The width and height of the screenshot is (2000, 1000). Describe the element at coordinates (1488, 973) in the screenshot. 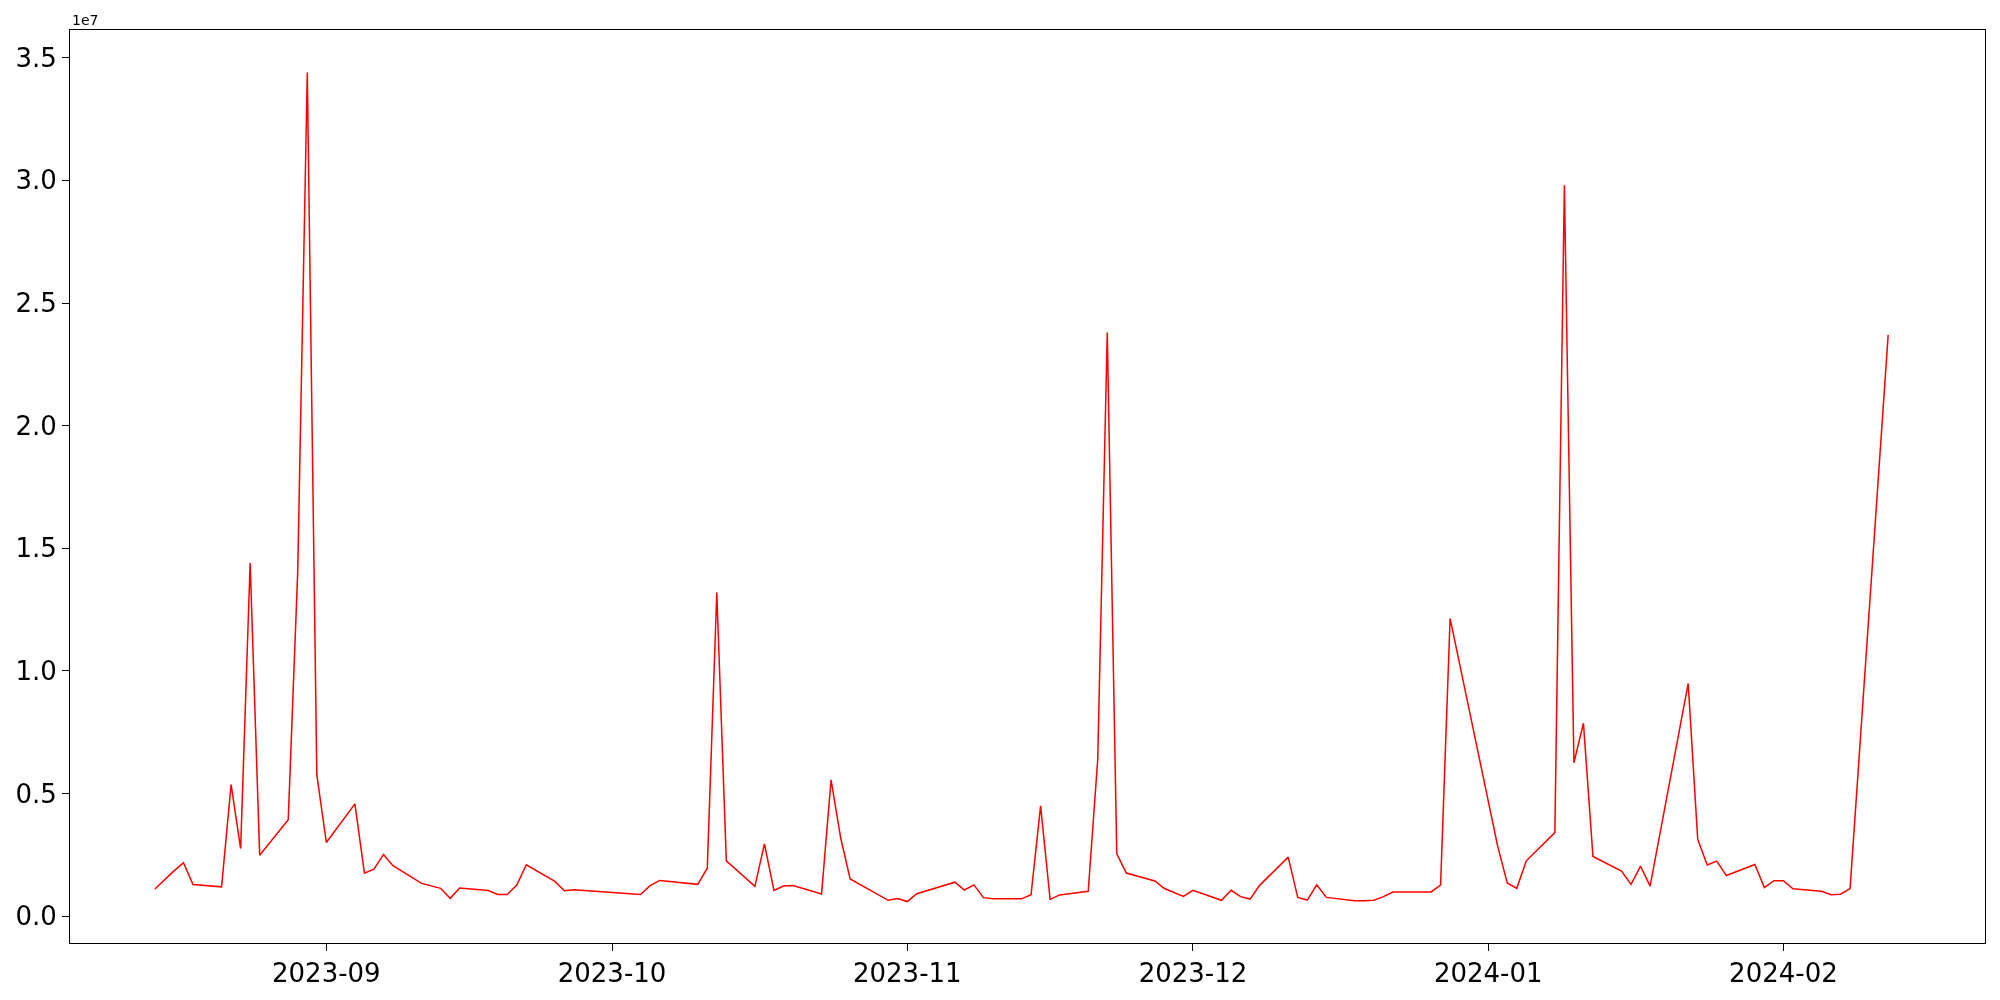

I see `x-tick-label: 2024-01` at that location.